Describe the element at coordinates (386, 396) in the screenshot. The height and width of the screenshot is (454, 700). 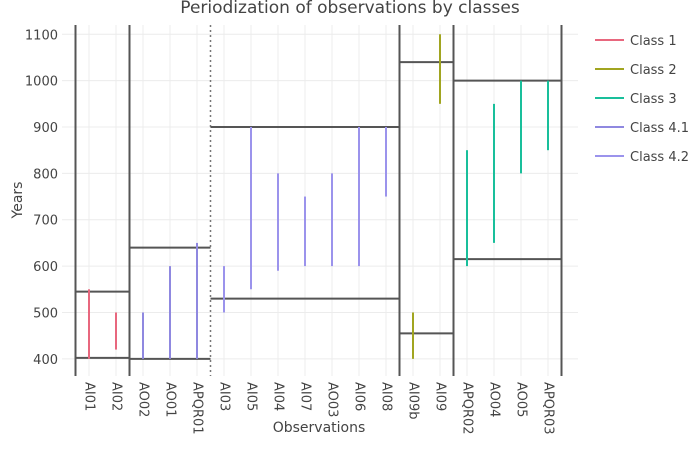
I see `x-tick-label: AI08` at that location.